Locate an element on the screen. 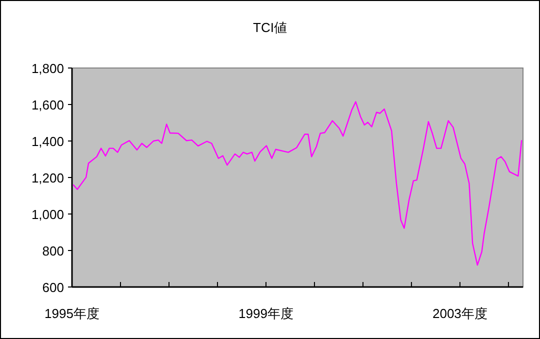 The width and height of the screenshot is (540, 339). y-tick-label: 1,800 is located at coordinates (47, 68).